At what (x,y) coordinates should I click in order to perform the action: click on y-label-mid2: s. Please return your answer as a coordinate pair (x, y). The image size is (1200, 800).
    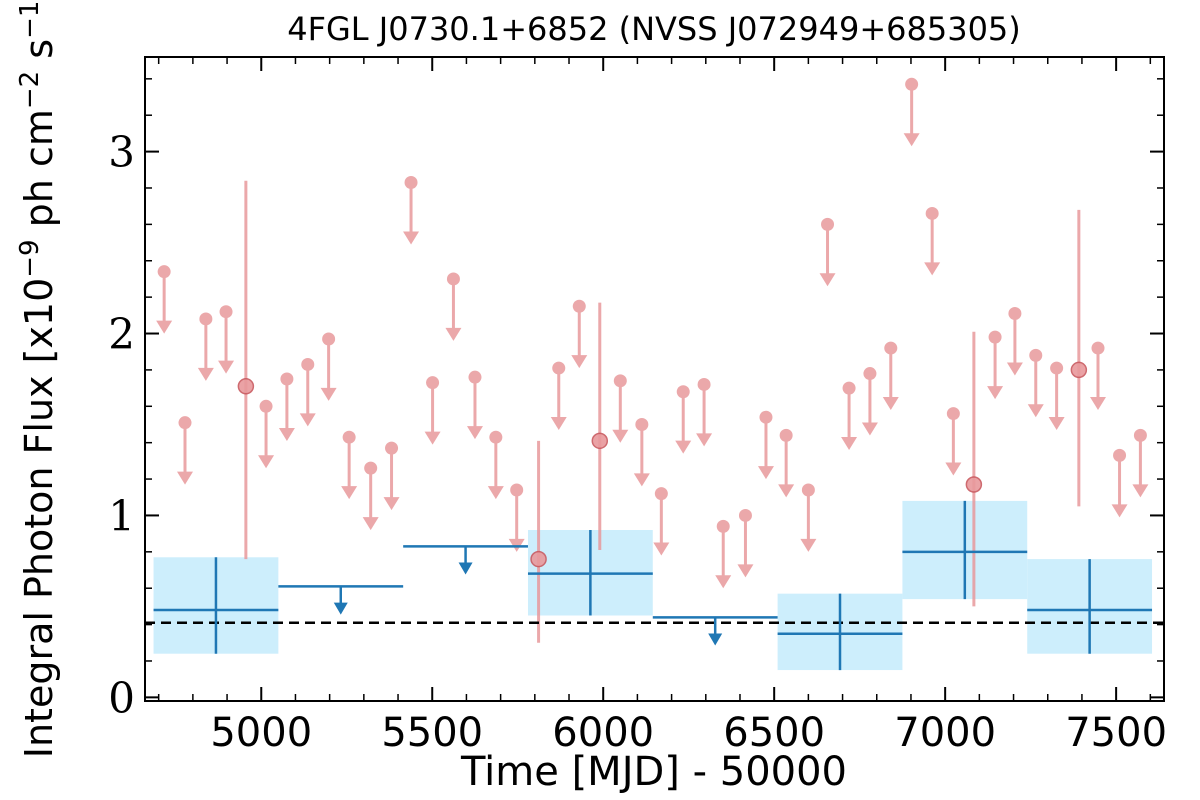
    Looking at the image, I should click on (39, 55).